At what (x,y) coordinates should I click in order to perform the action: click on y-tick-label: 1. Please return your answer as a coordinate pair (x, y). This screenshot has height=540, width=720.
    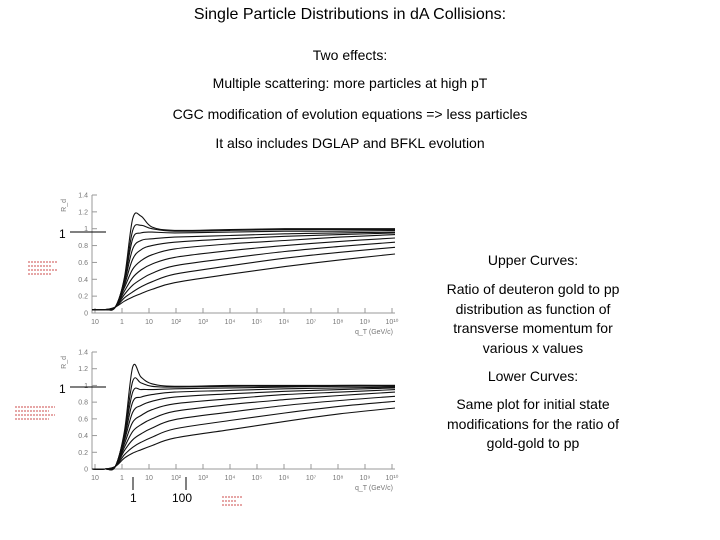
    Looking at the image, I should click on (86, 386).